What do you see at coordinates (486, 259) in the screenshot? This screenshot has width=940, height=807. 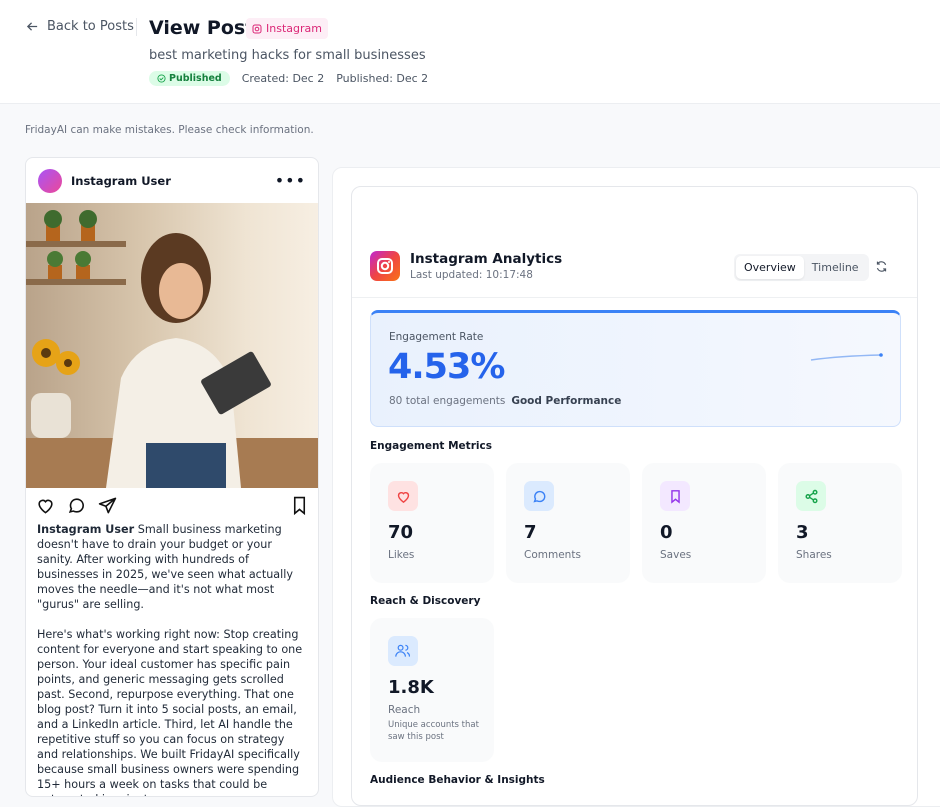 I see `analytics-title: Instagram Analytics` at bounding box center [486, 259].